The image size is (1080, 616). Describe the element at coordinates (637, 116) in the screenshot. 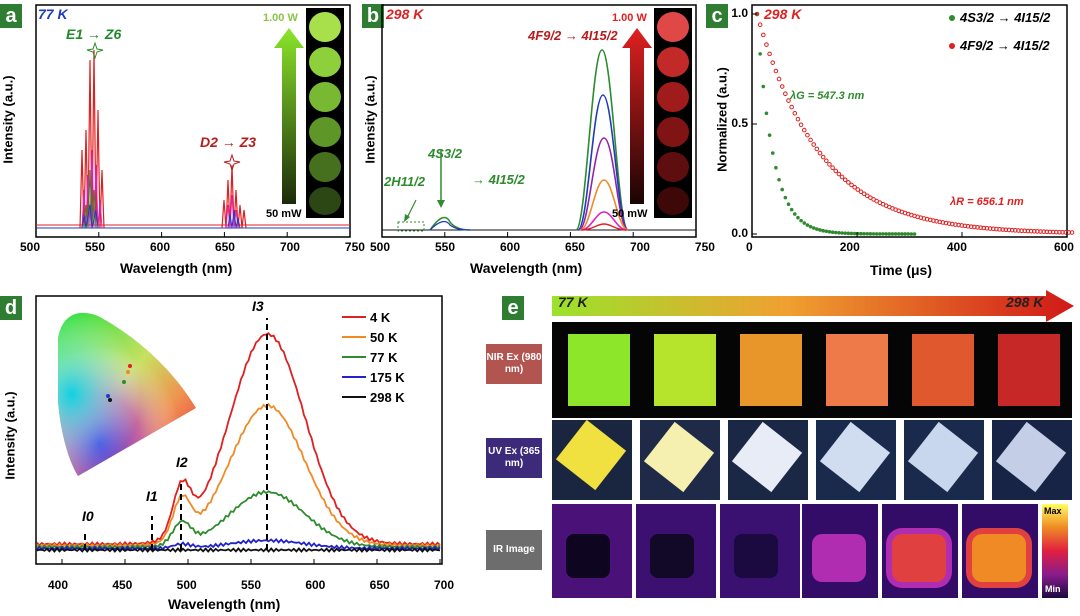

I see `panel-b-power-arrow` at that location.